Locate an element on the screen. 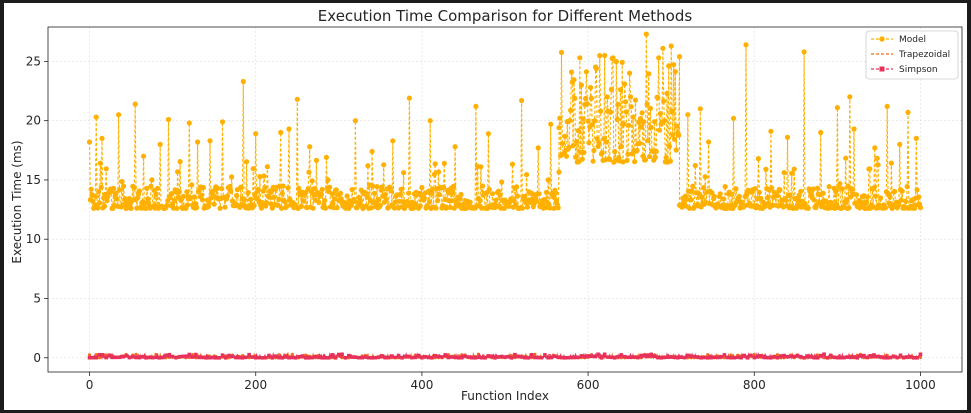 The width and height of the screenshot is (971, 413). legend-simpson-marker is located at coordinates (882, 69).